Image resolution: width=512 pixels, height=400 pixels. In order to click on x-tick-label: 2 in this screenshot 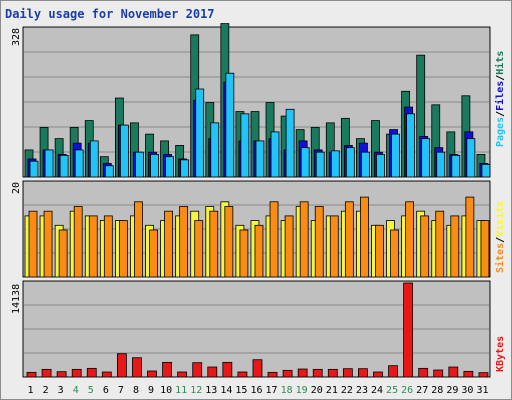, I will do `click(46, 390)`.